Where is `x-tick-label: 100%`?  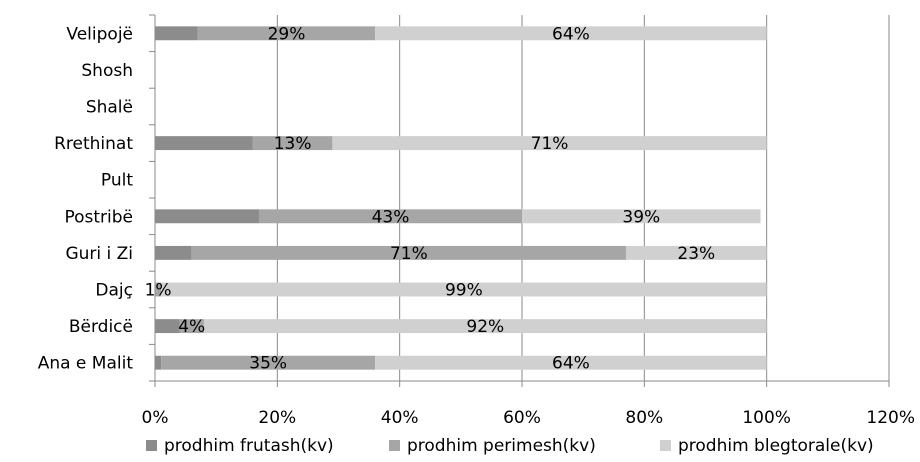 x-tick-label: 100% is located at coordinates (766, 418).